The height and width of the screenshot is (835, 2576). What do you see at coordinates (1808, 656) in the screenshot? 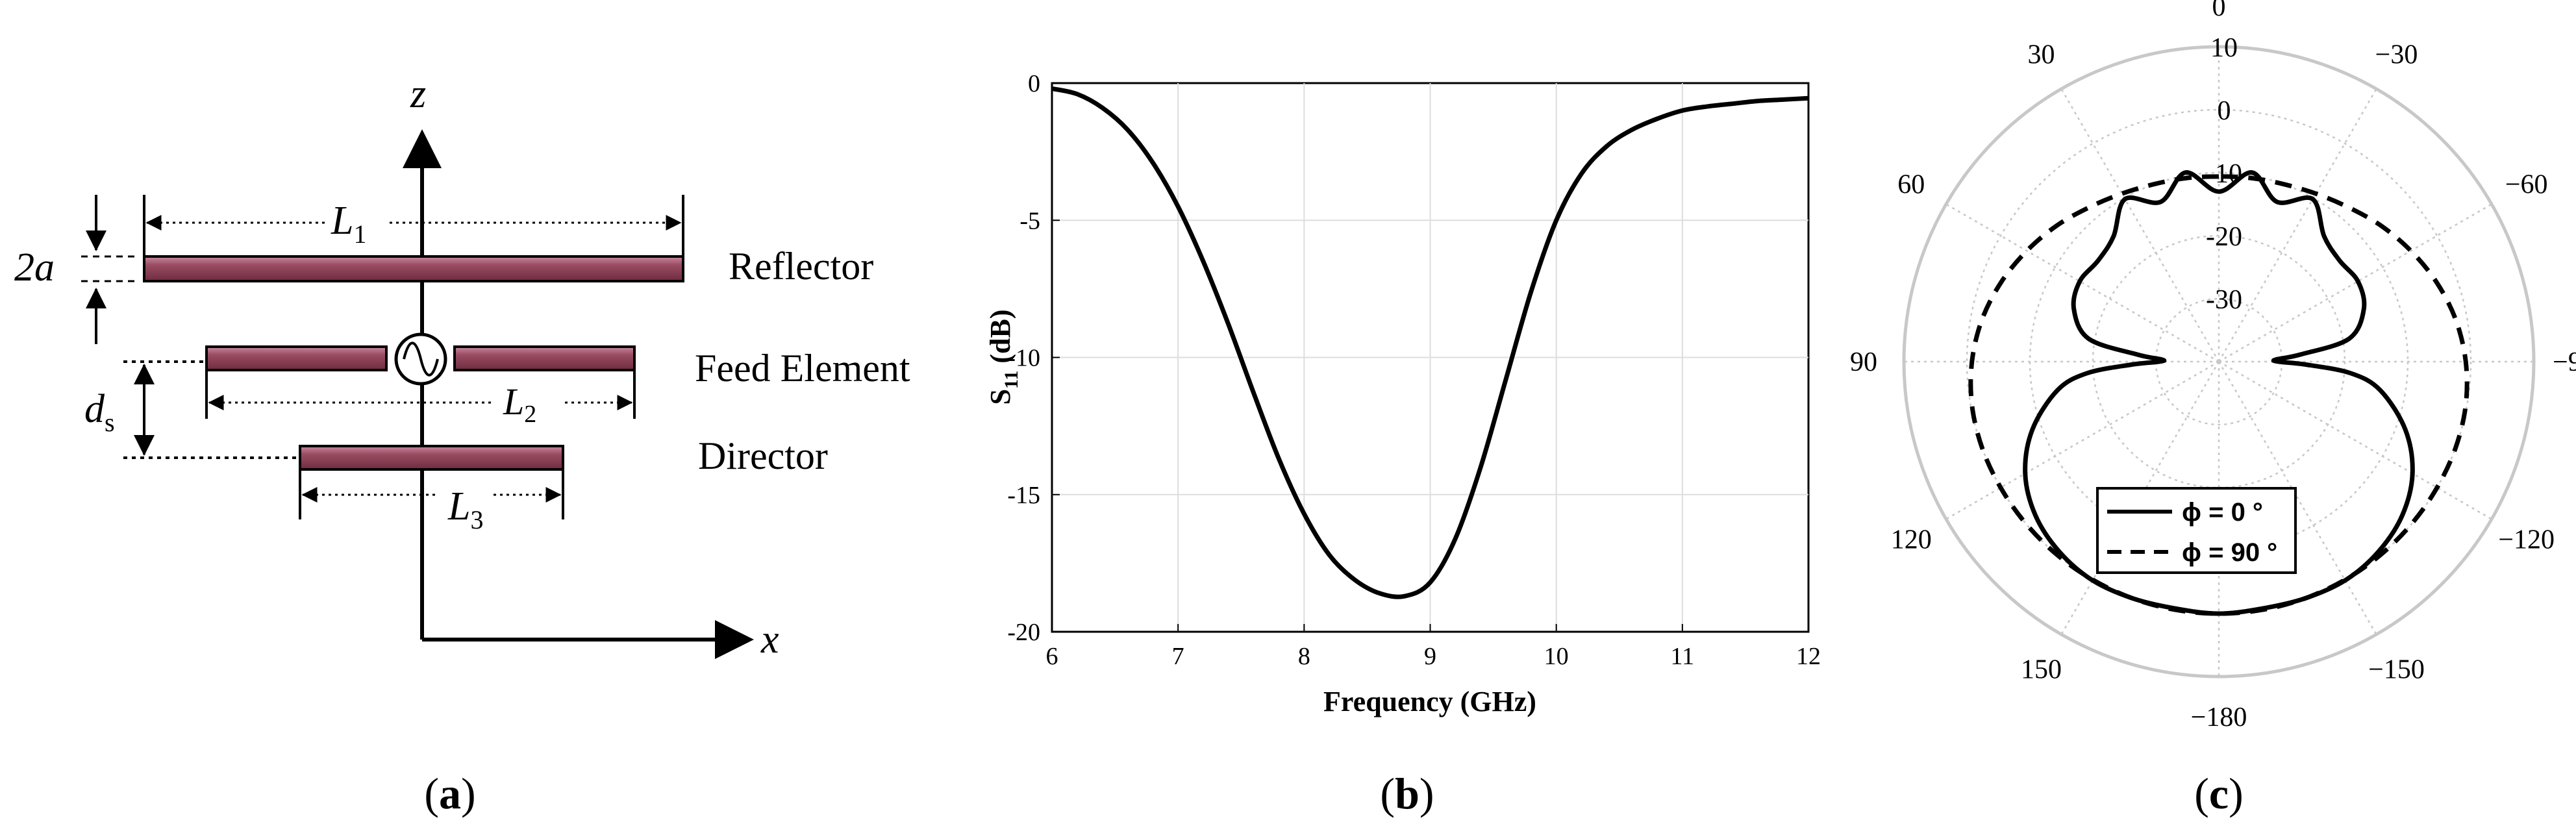
I see `x-tick-label: 12` at bounding box center [1808, 656].